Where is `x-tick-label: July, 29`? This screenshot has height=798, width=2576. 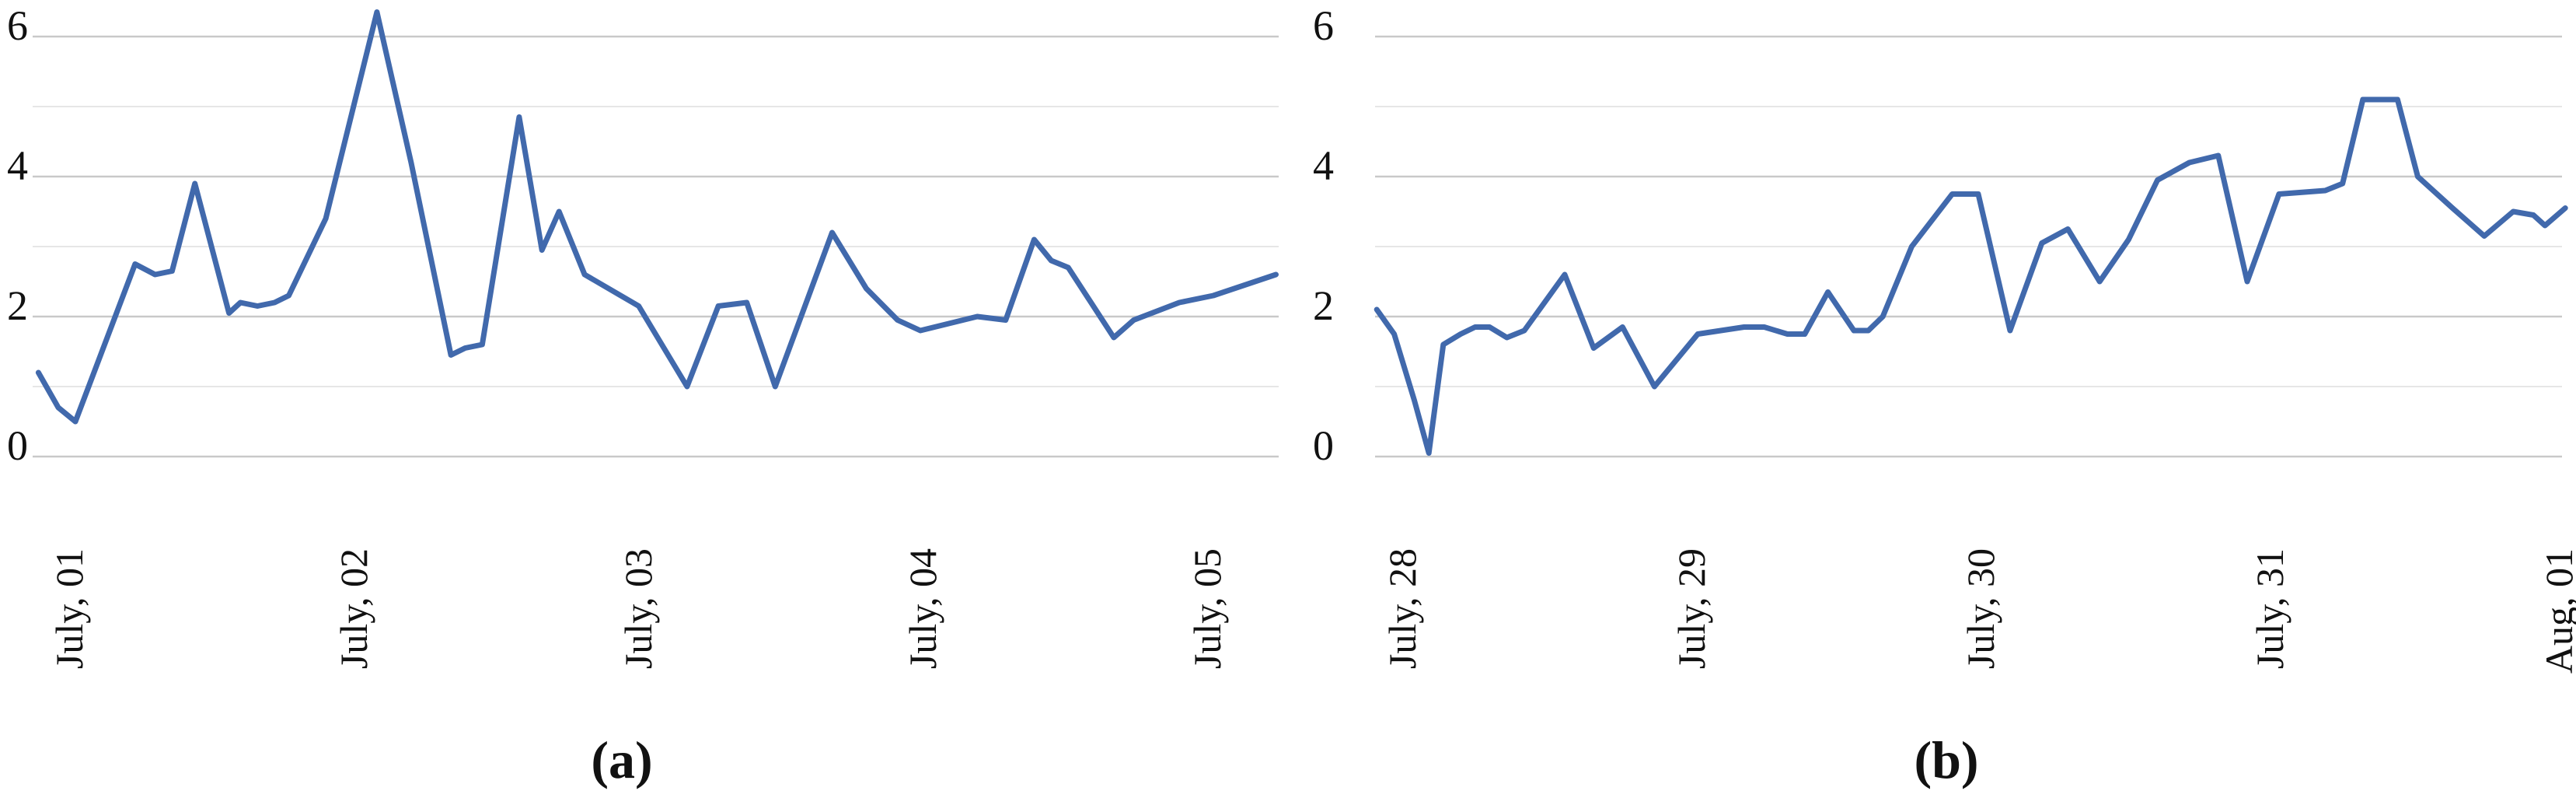
x-tick-label: July, 29 is located at coordinates (1692, 608).